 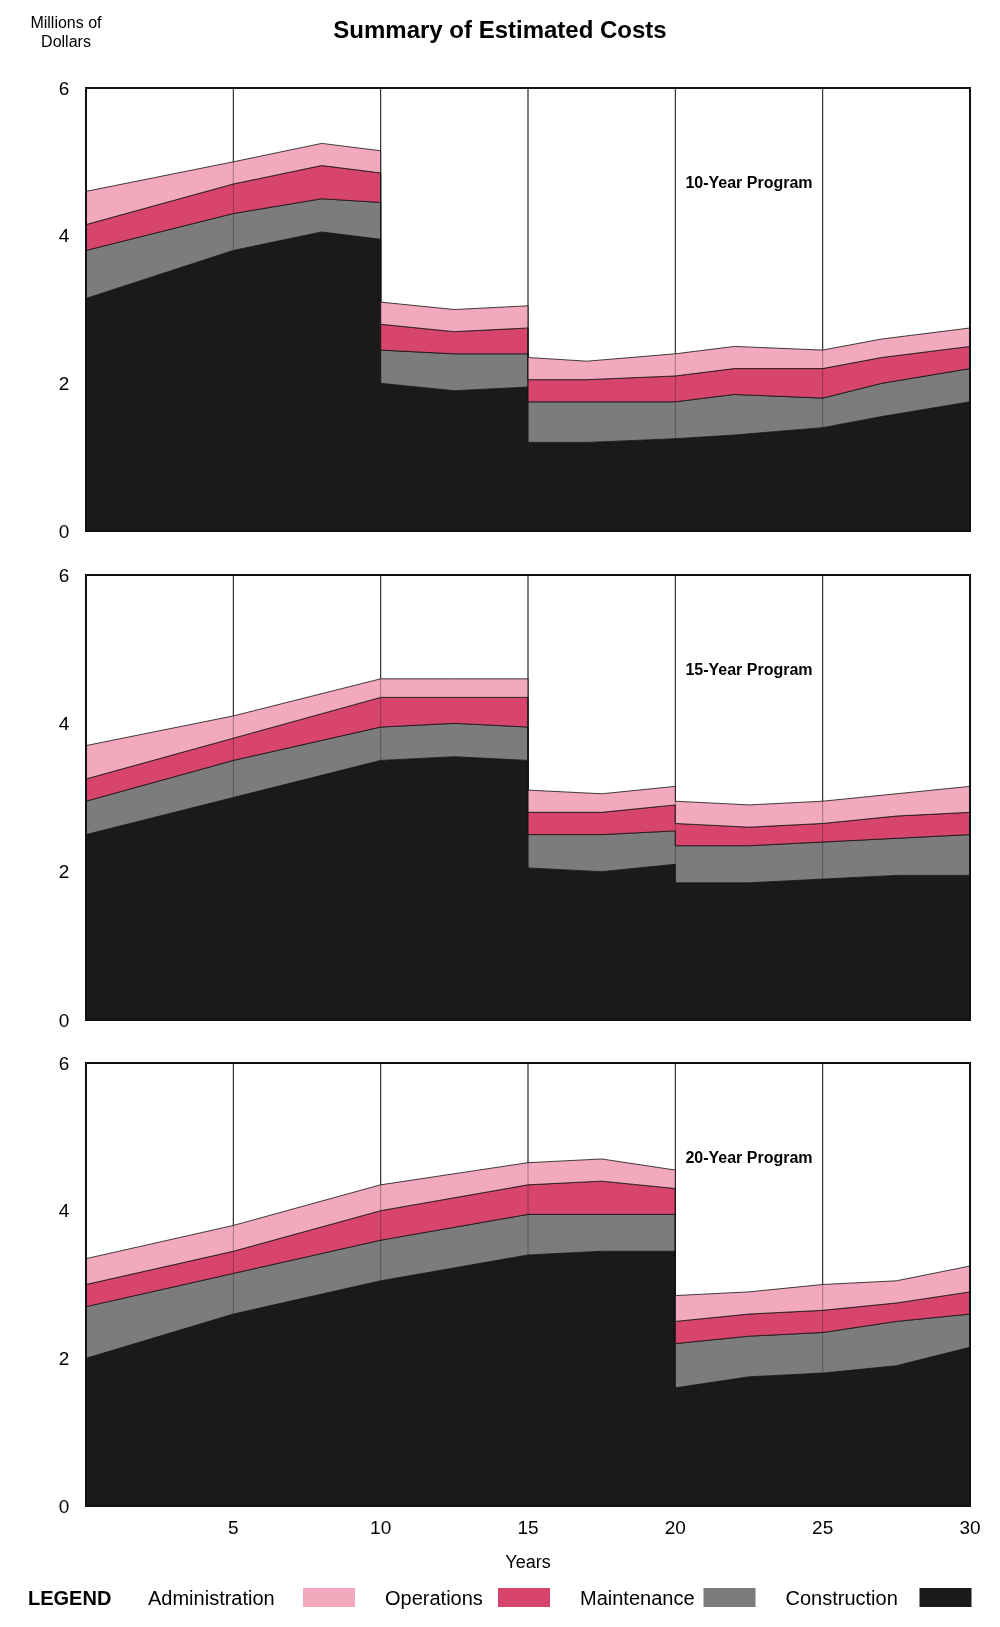 What do you see at coordinates (749, 669) in the screenshot?
I see `annotation: 15-Year Program` at bounding box center [749, 669].